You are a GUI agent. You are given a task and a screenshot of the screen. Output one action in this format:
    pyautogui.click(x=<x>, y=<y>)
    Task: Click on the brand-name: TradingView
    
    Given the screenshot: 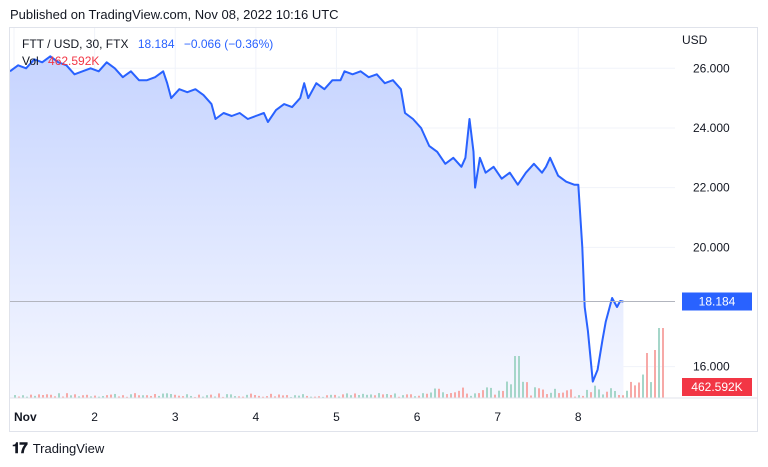 What is the action you would take?
    pyautogui.click(x=68, y=448)
    